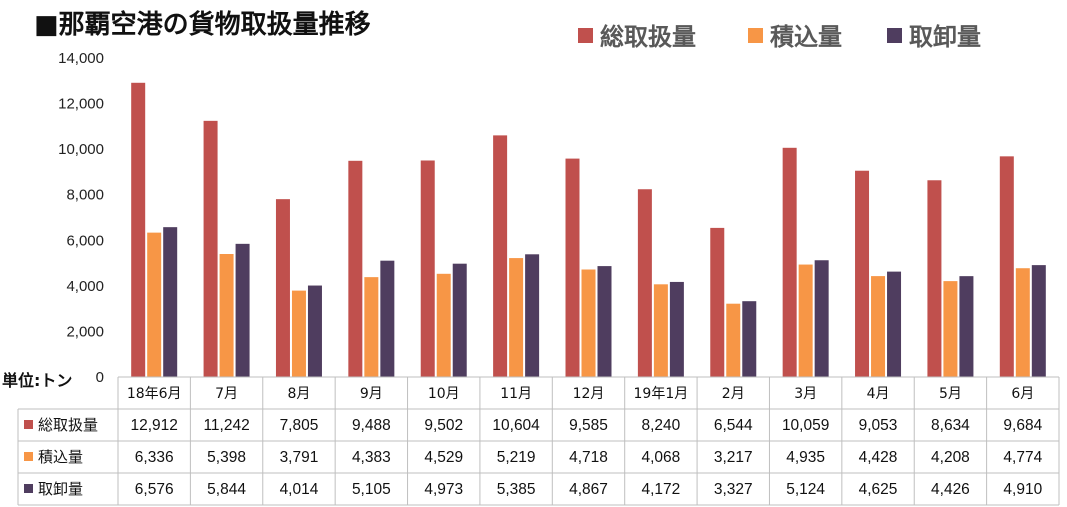  I want to click on data-label: 4,973, so click(443, 489).